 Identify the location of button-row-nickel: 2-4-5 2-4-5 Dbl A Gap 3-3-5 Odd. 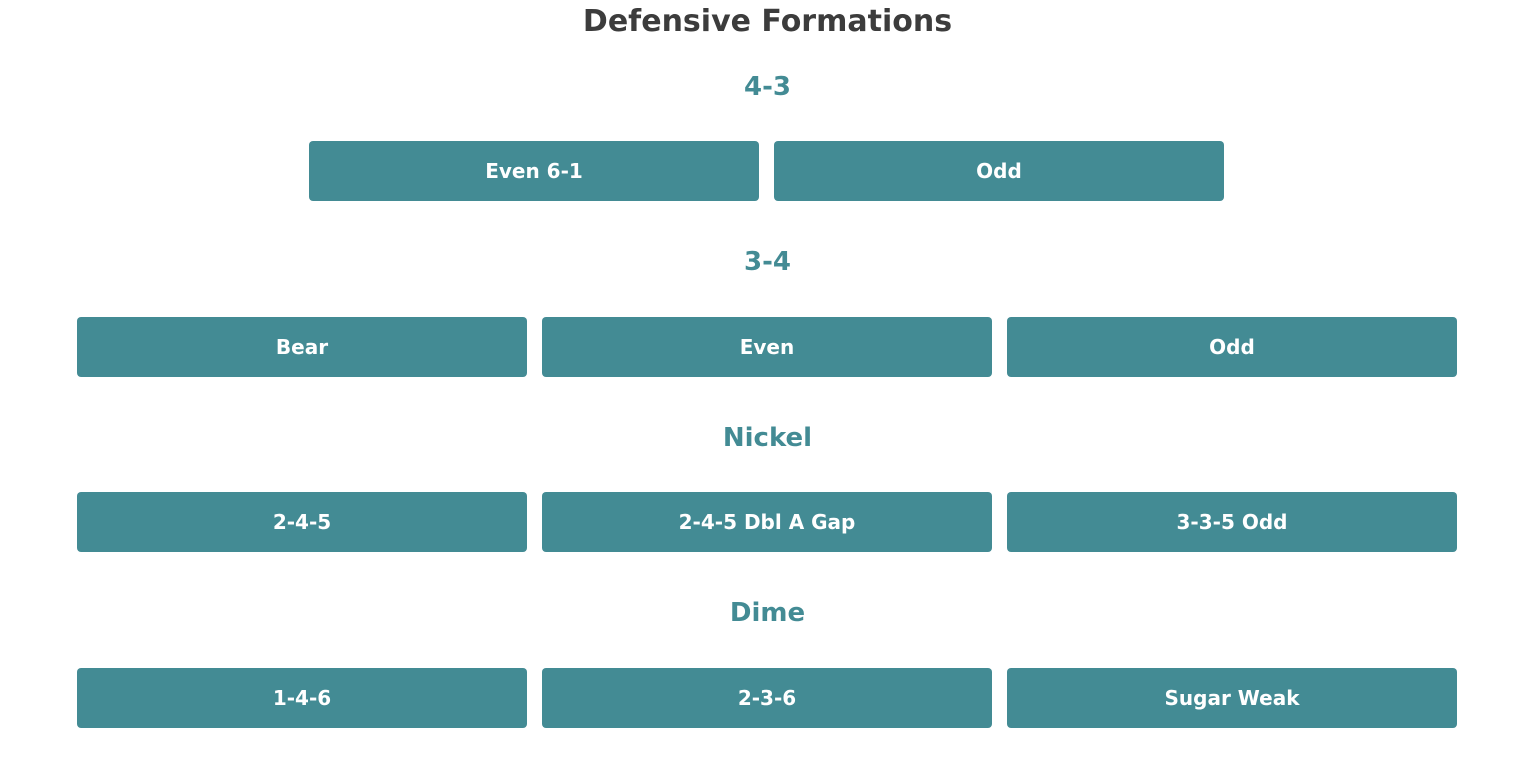
(767, 522).